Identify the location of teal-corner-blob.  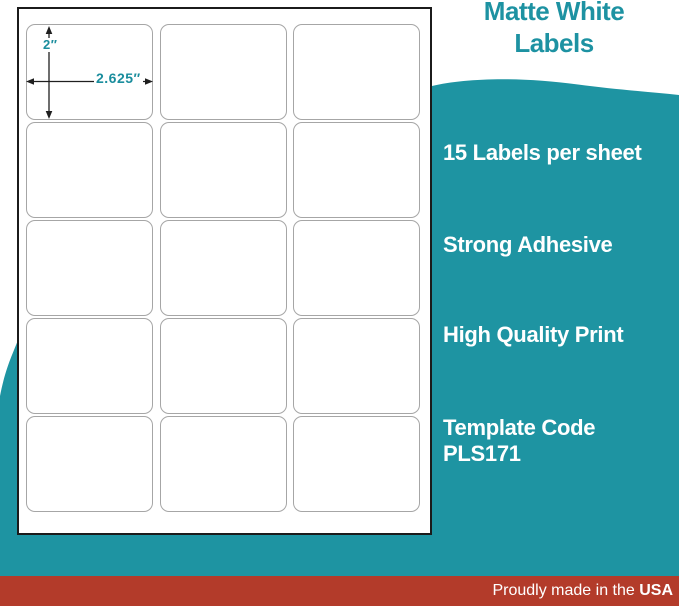
(9, 442).